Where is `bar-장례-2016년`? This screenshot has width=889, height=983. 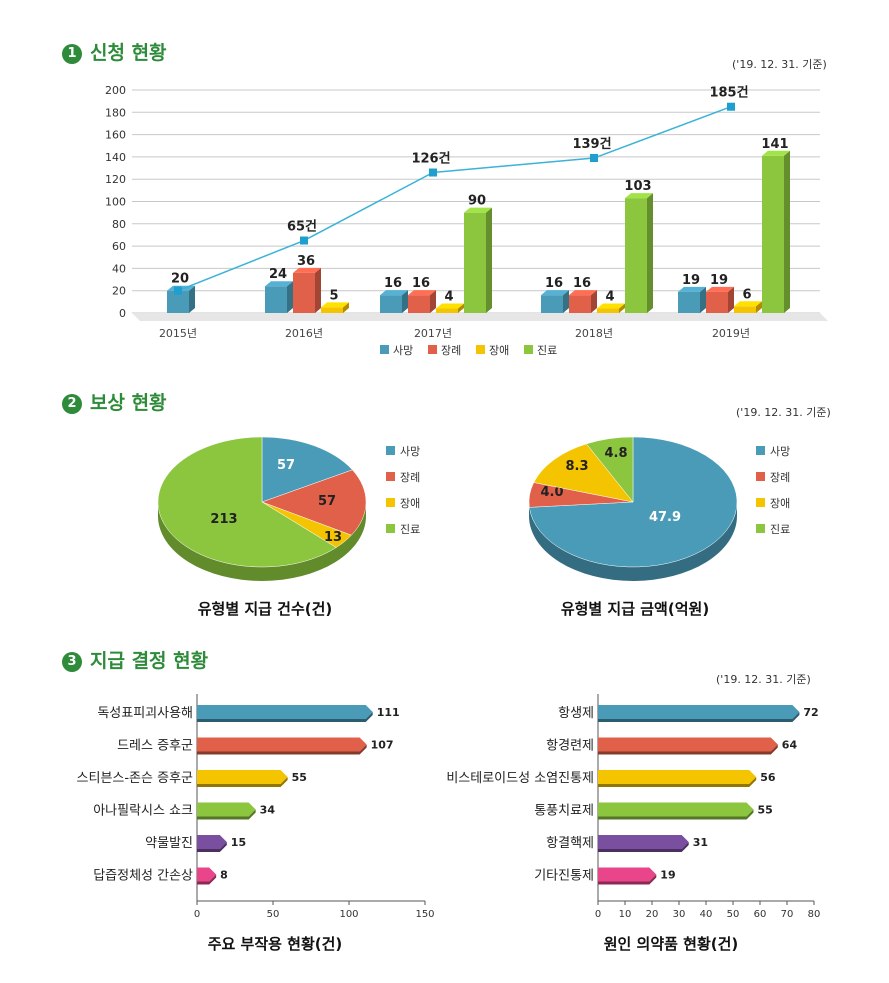 bar-장례-2016년 is located at coordinates (304, 292).